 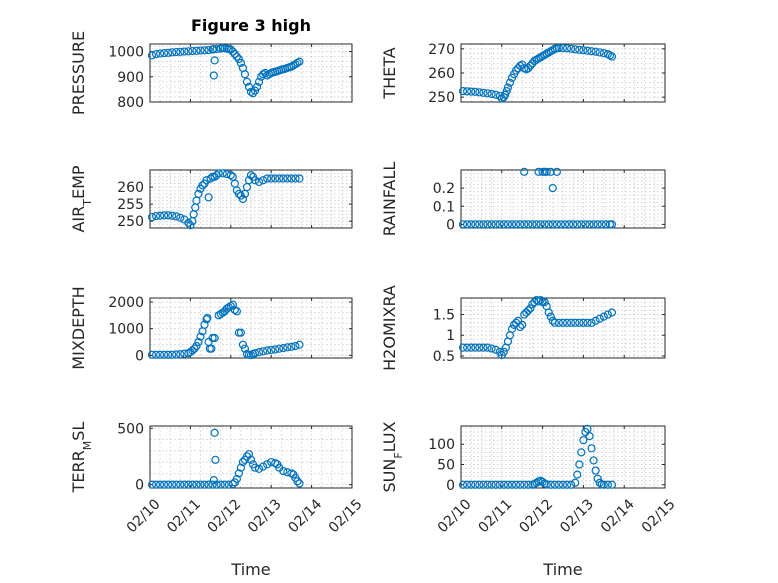 What do you see at coordinates (563, 328) in the screenshot?
I see `axes-border` at bounding box center [563, 328].